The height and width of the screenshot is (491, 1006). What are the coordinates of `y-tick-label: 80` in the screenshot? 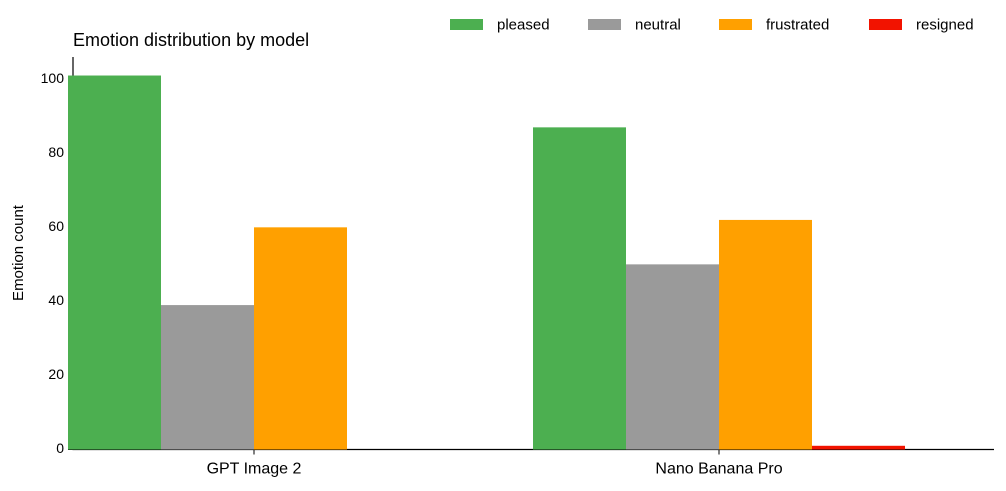 It's located at (56, 152).